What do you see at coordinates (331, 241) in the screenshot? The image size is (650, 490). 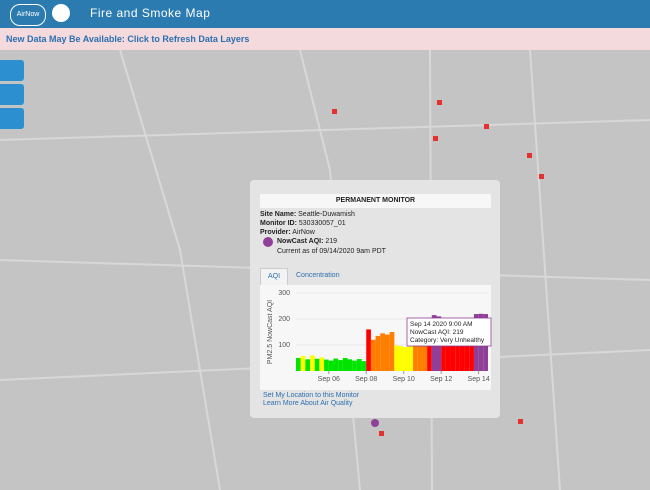 I see `aqi-value: 219` at bounding box center [331, 241].